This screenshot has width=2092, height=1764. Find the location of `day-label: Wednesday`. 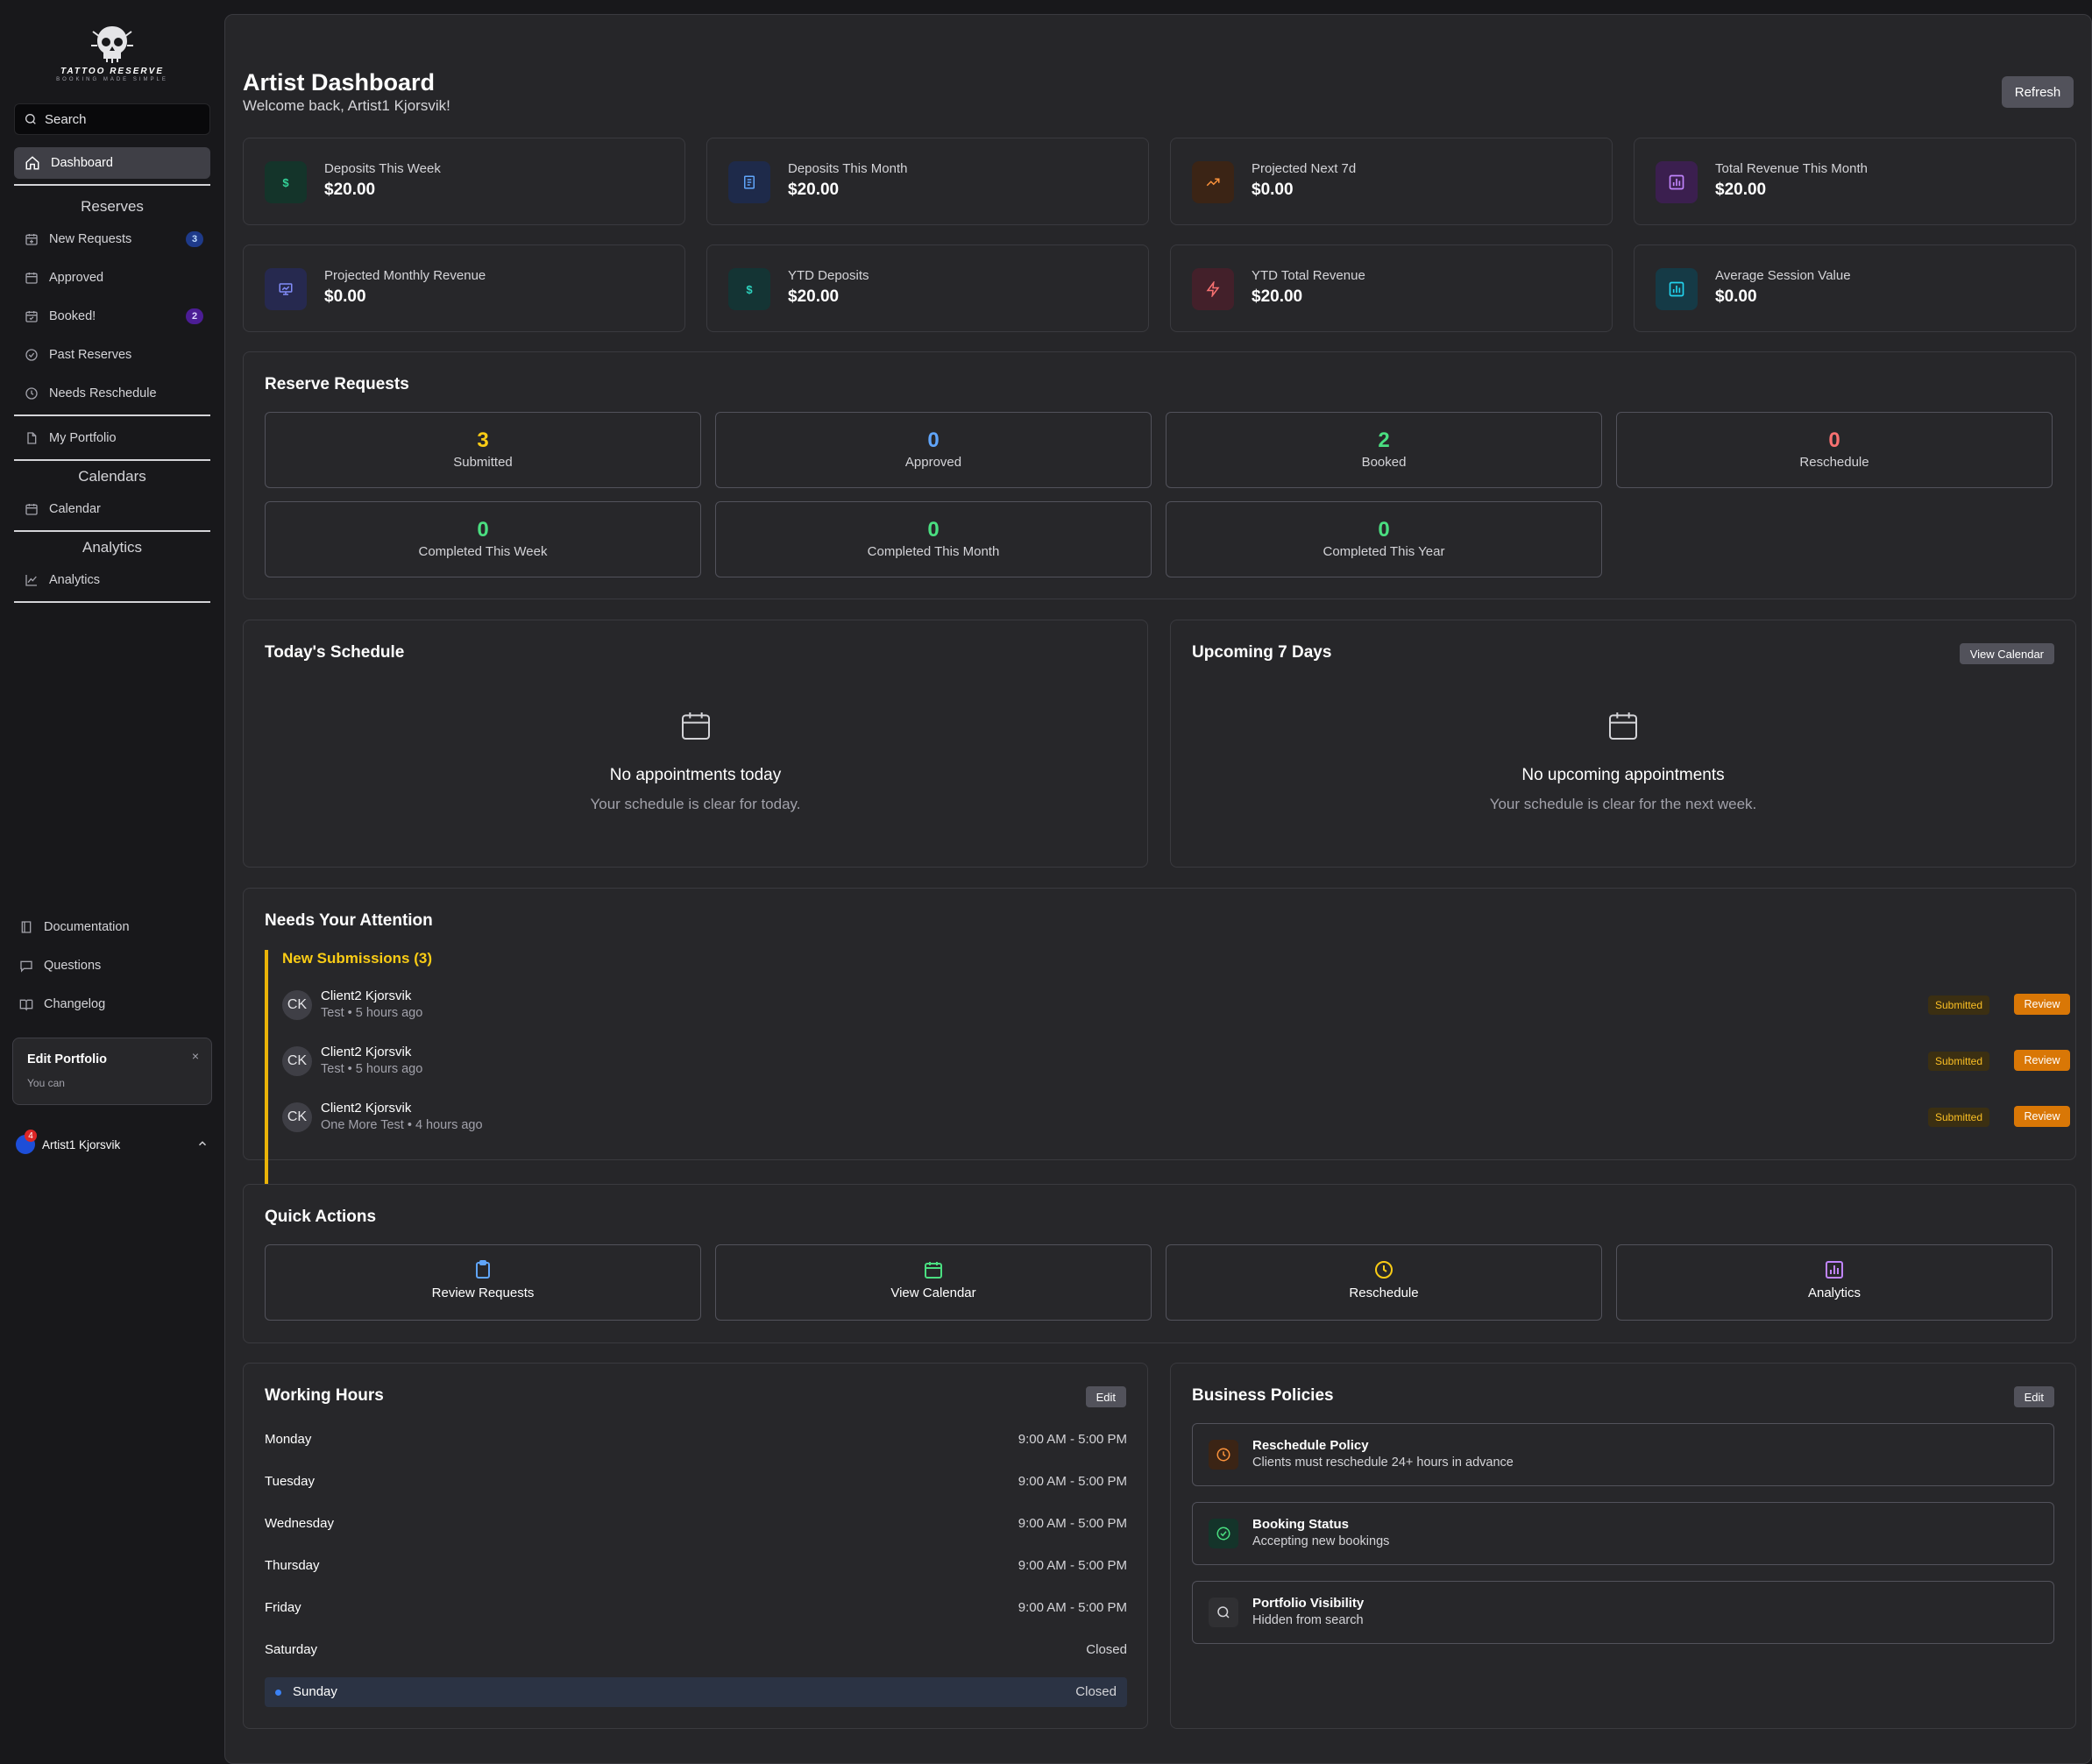

day-label: Wednesday is located at coordinates (299, 1524).